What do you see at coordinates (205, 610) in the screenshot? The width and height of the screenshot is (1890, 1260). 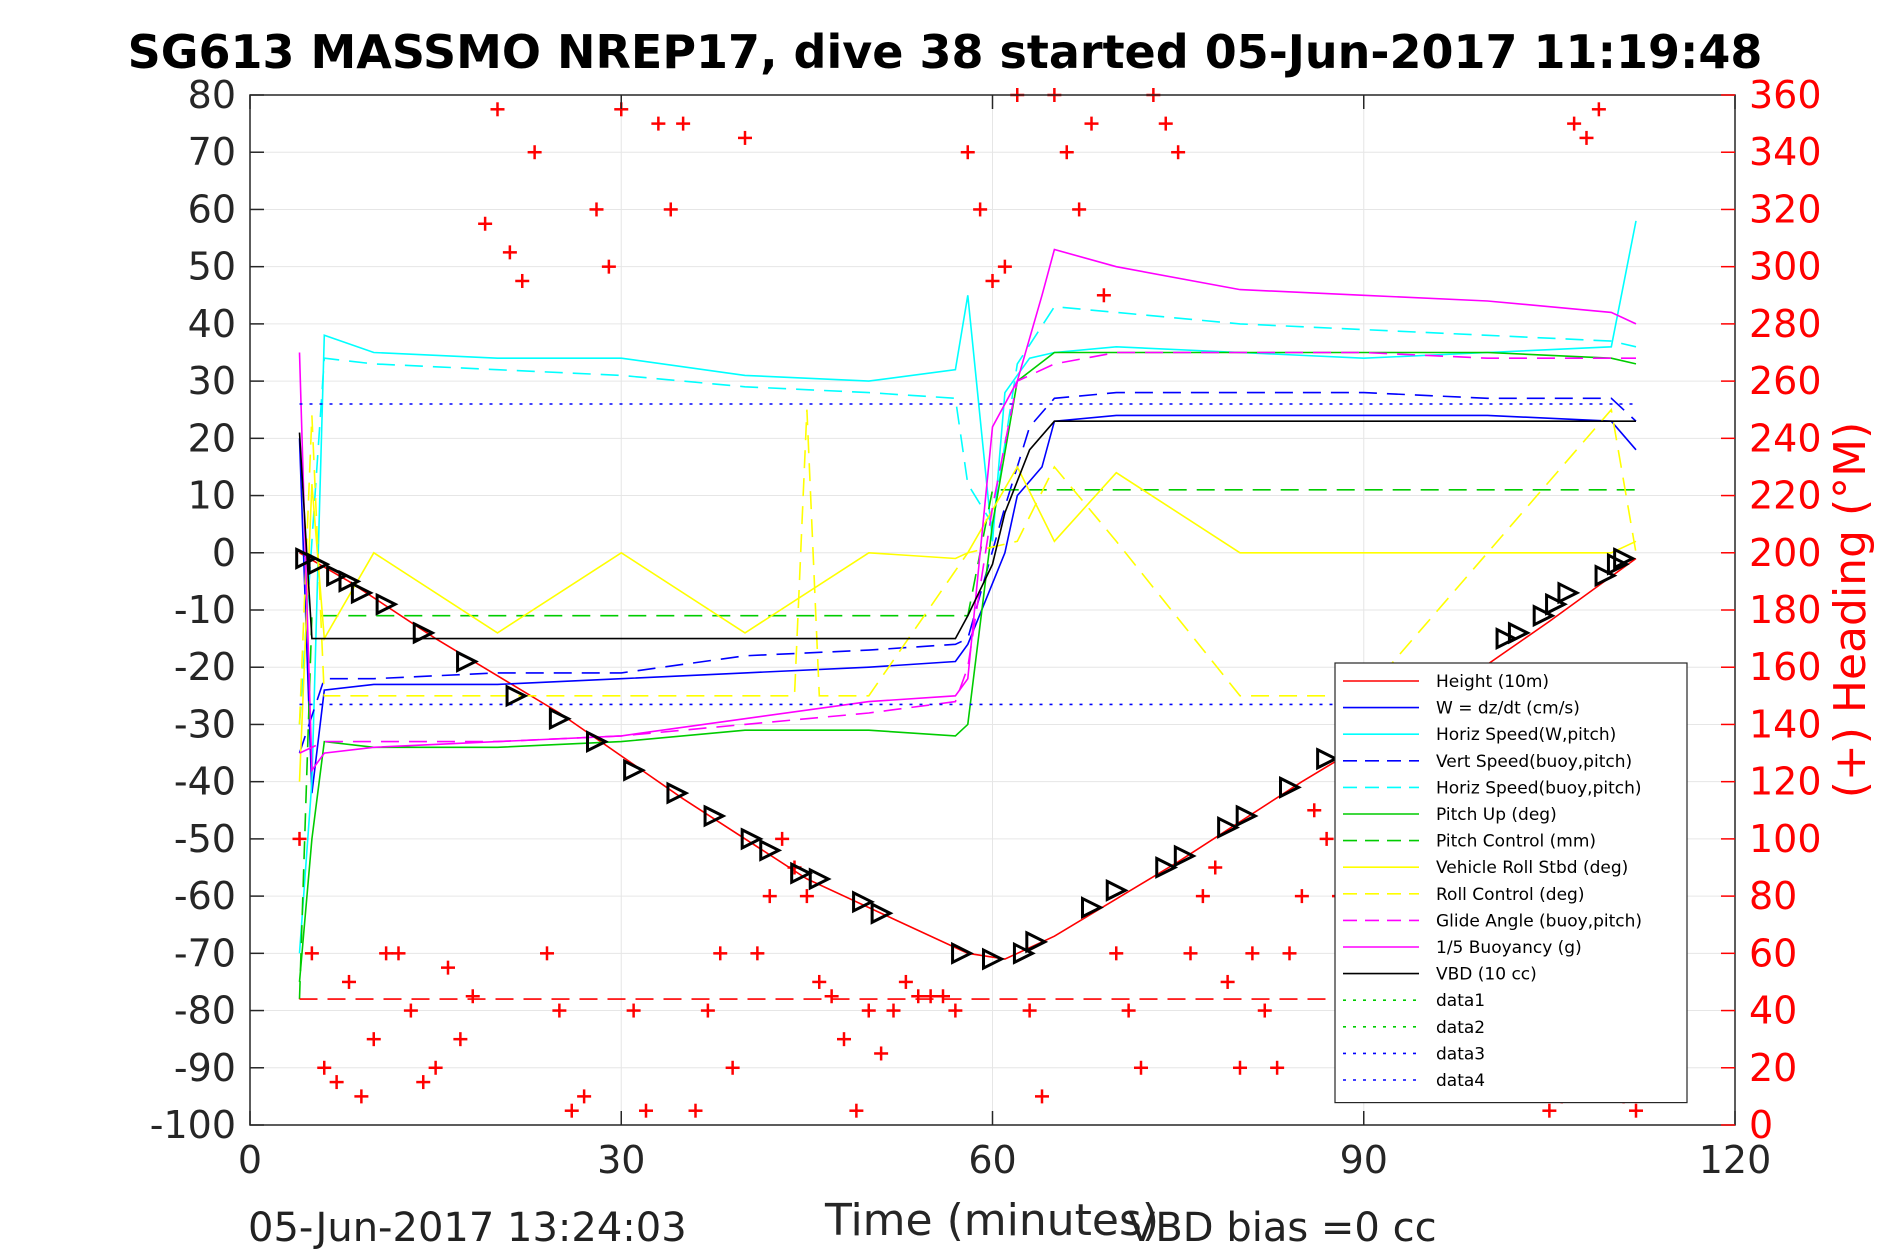 I see `y-tick-label: -10` at bounding box center [205, 610].